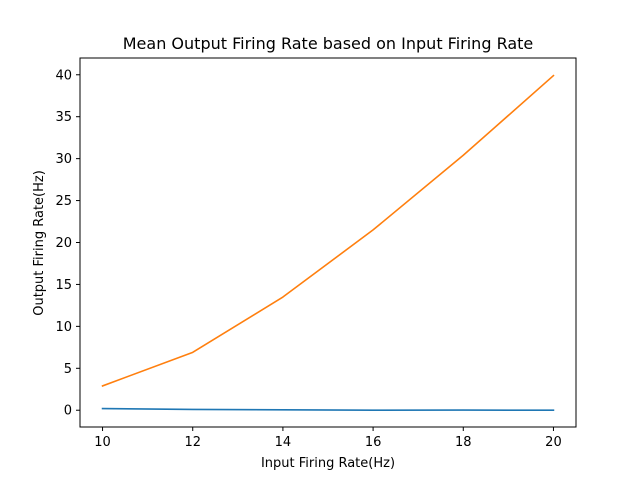 This screenshot has width=640, height=480. What do you see at coordinates (463, 442) in the screenshot?
I see `x-tick-label: 18` at bounding box center [463, 442].